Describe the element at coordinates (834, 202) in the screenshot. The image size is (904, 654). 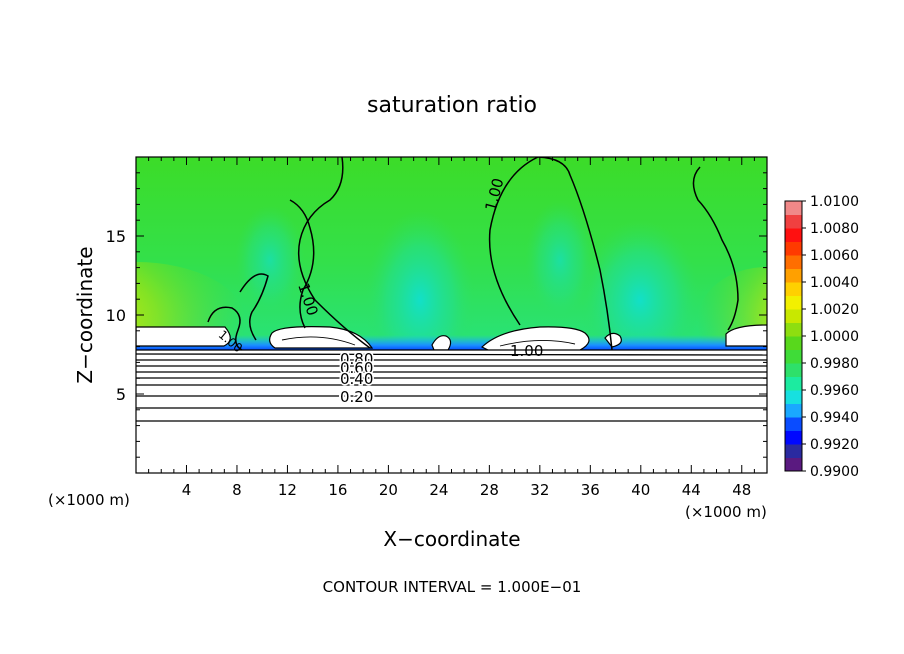
I see `colorbar-tick-label: 1.0100` at that location.